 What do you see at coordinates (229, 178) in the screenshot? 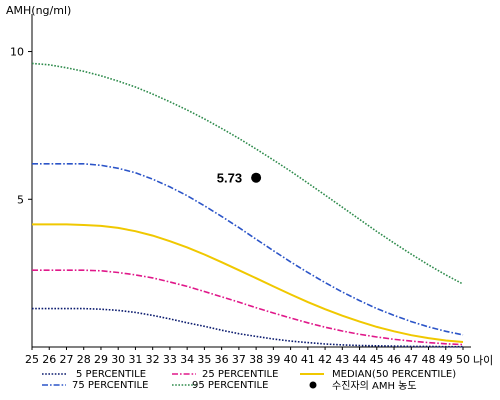
I see `highlight-value-label: 5.73` at bounding box center [229, 178].